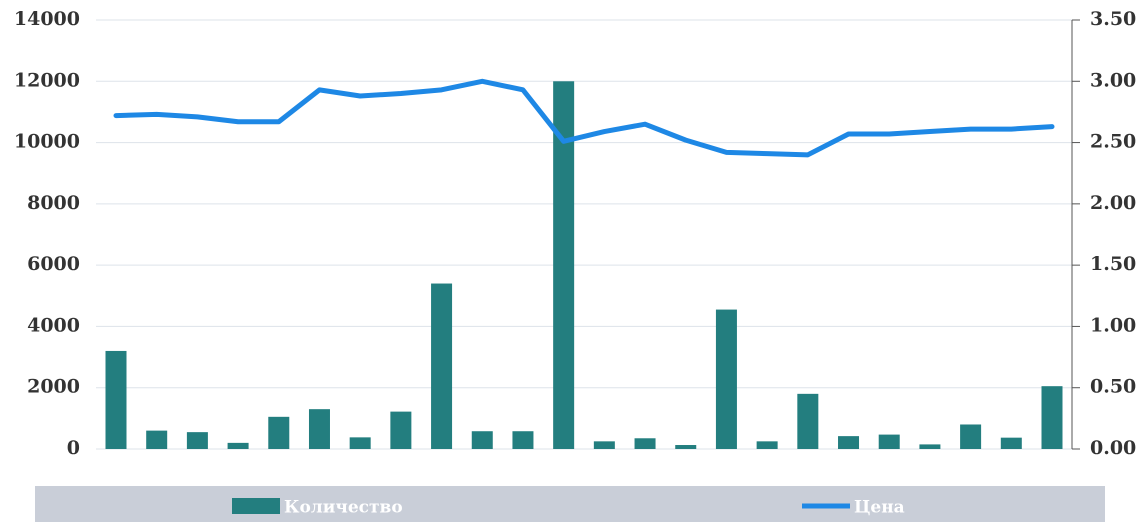  I want to click on y-tick-label: 8000, so click(53, 203).